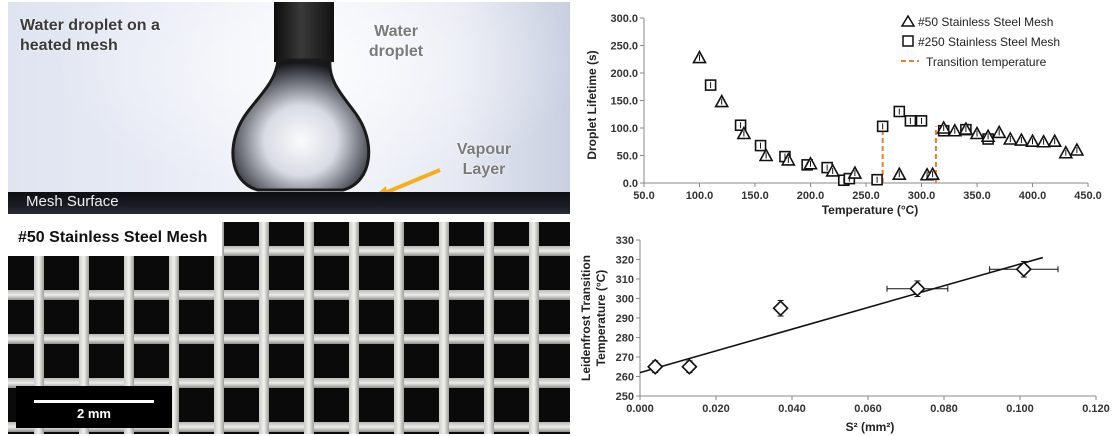 The height and width of the screenshot is (436, 1118). Describe the element at coordinates (1096, 409) in the screenshot. I see `chart2-x-tick-label: 0.120` at that location.